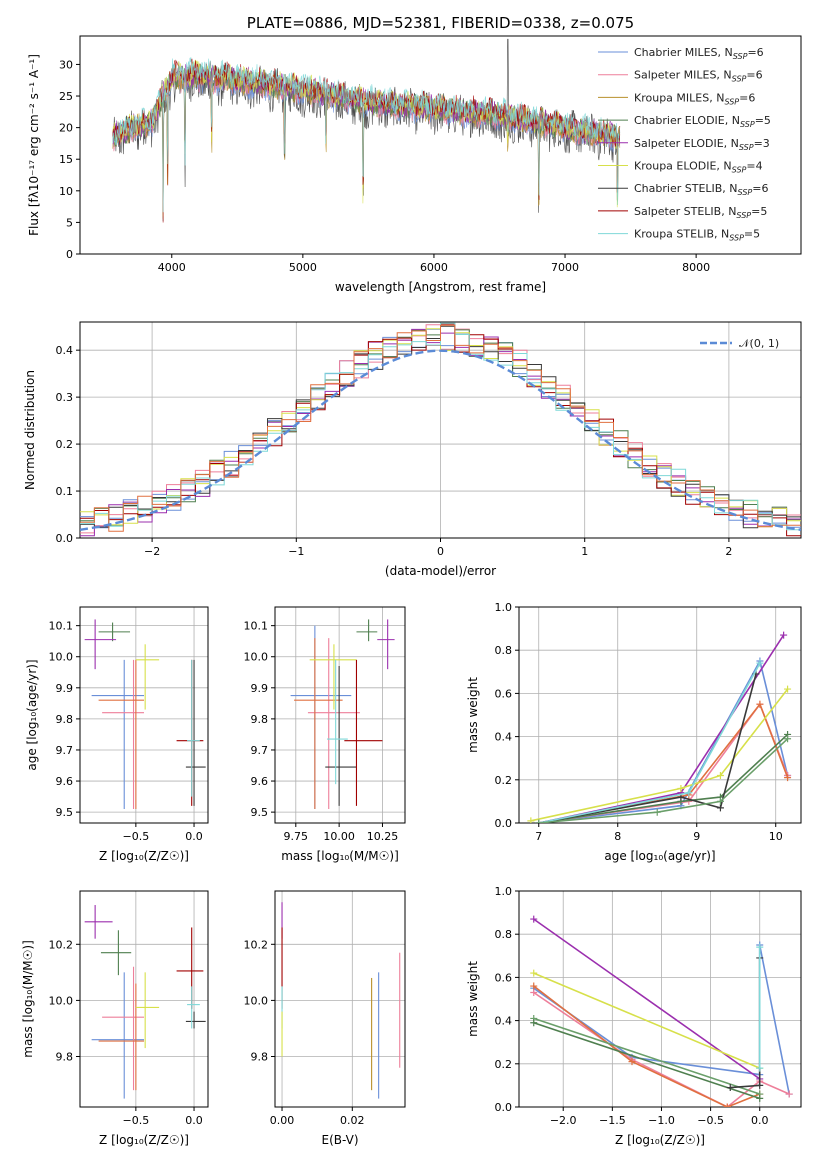 This screenshot has width=819, height=1170. What do you see at coordinates (440, 551) in the screenshot?
I see `x-tick-label: 0` at bounding box center [440, 551].